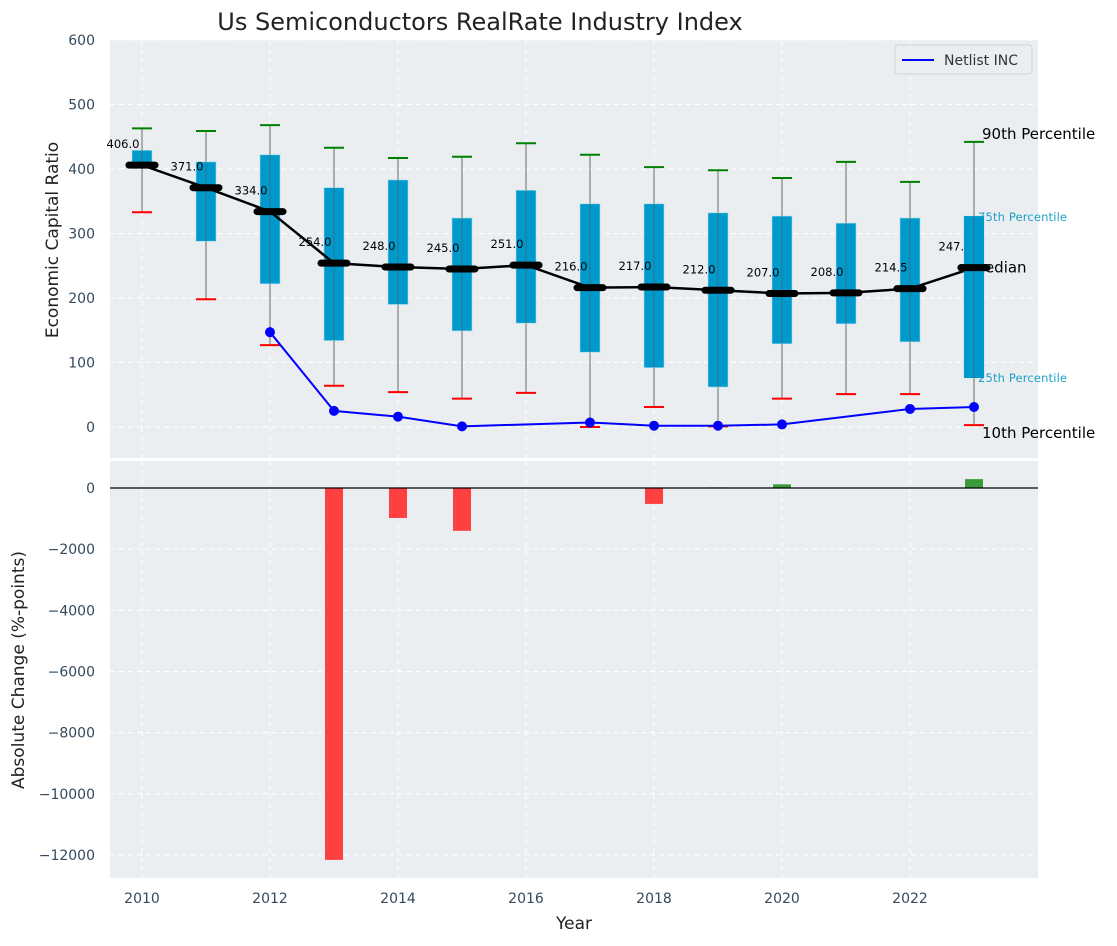 This screenshot has height=946, width=1117. I want to click on p10-annotation: 10th Percentile, so click(1038, 433).